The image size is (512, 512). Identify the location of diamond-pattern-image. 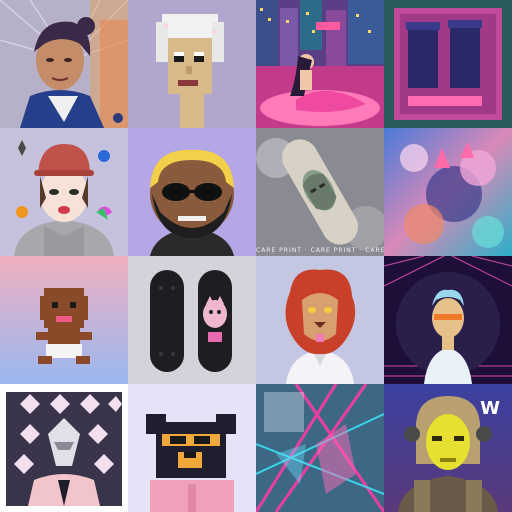
(64, 448).